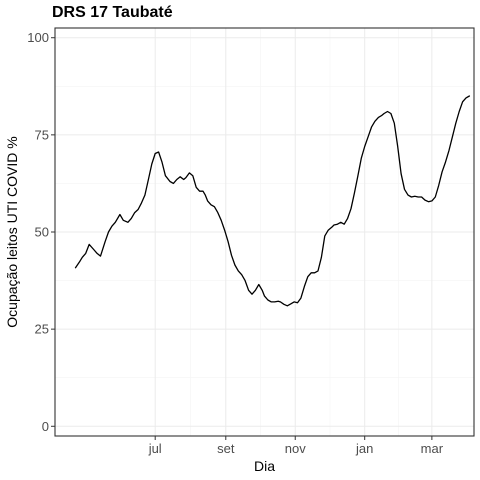 The image size is (480, 480). I want to click on x-axis: jul set nov jan mar, so click(296, 446).